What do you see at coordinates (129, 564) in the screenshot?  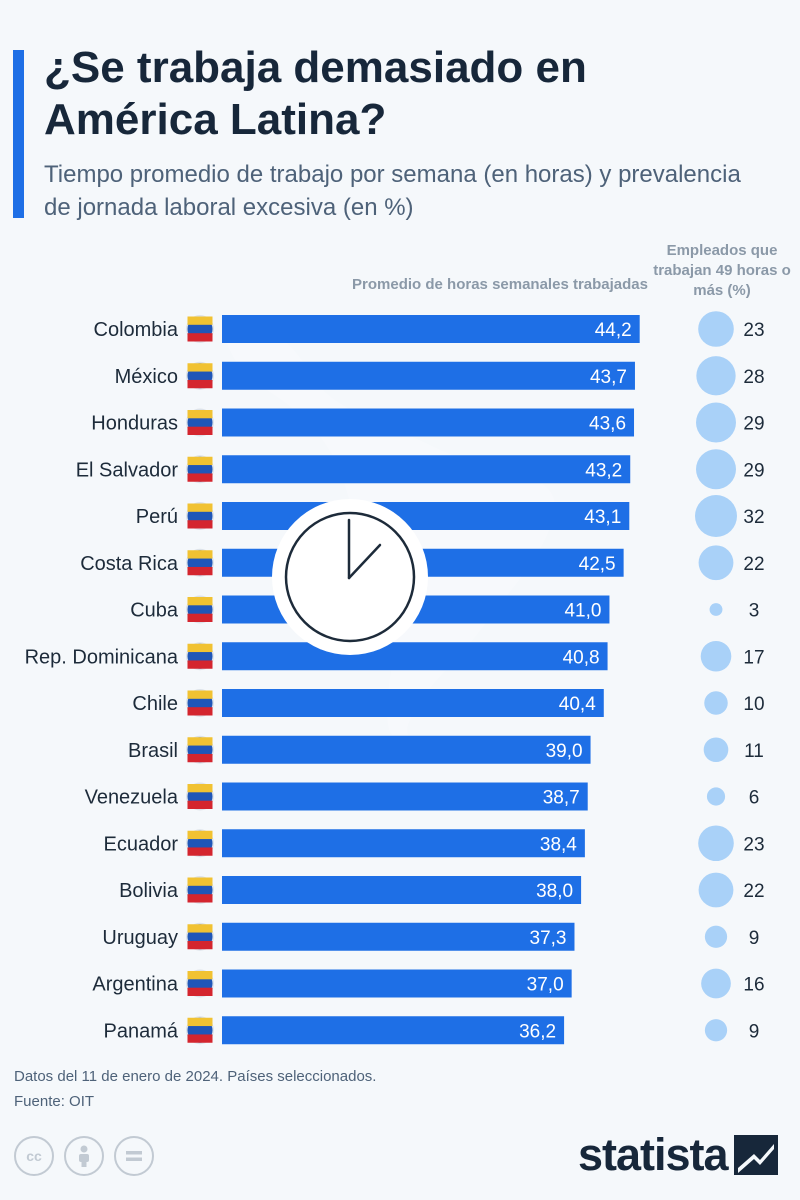 I see `category-label: Costa Rica` at bounding box center [129, 564].